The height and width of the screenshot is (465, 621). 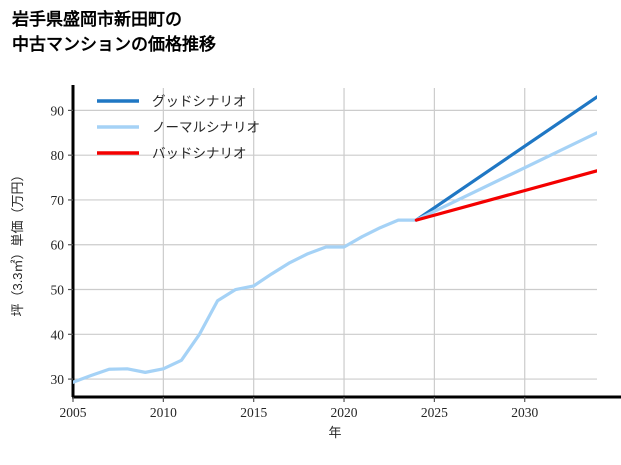 What do you see at coordinates (199, 153) in the screenshot?
I see `legend-label-bad: バッドシナリオ` at bounding box center [199, 153].